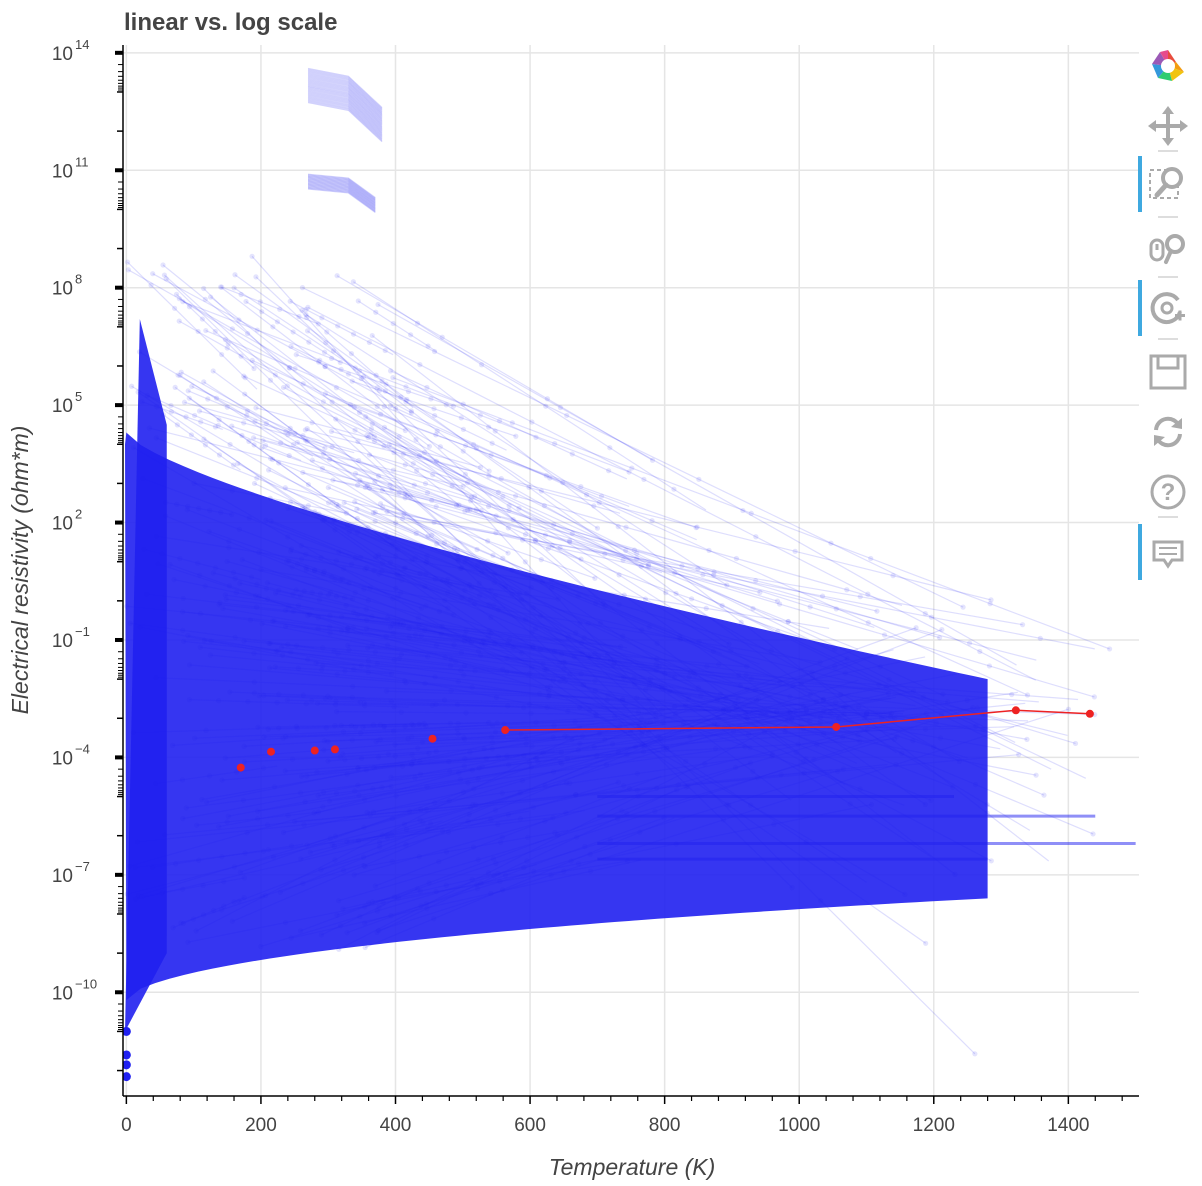 The height and width of the screenshot is (1186, 1202). What do you see at coordinates (1168, 277) in the screenshot?
I see `toolbar-separator` at bounding box center [1168, 277].